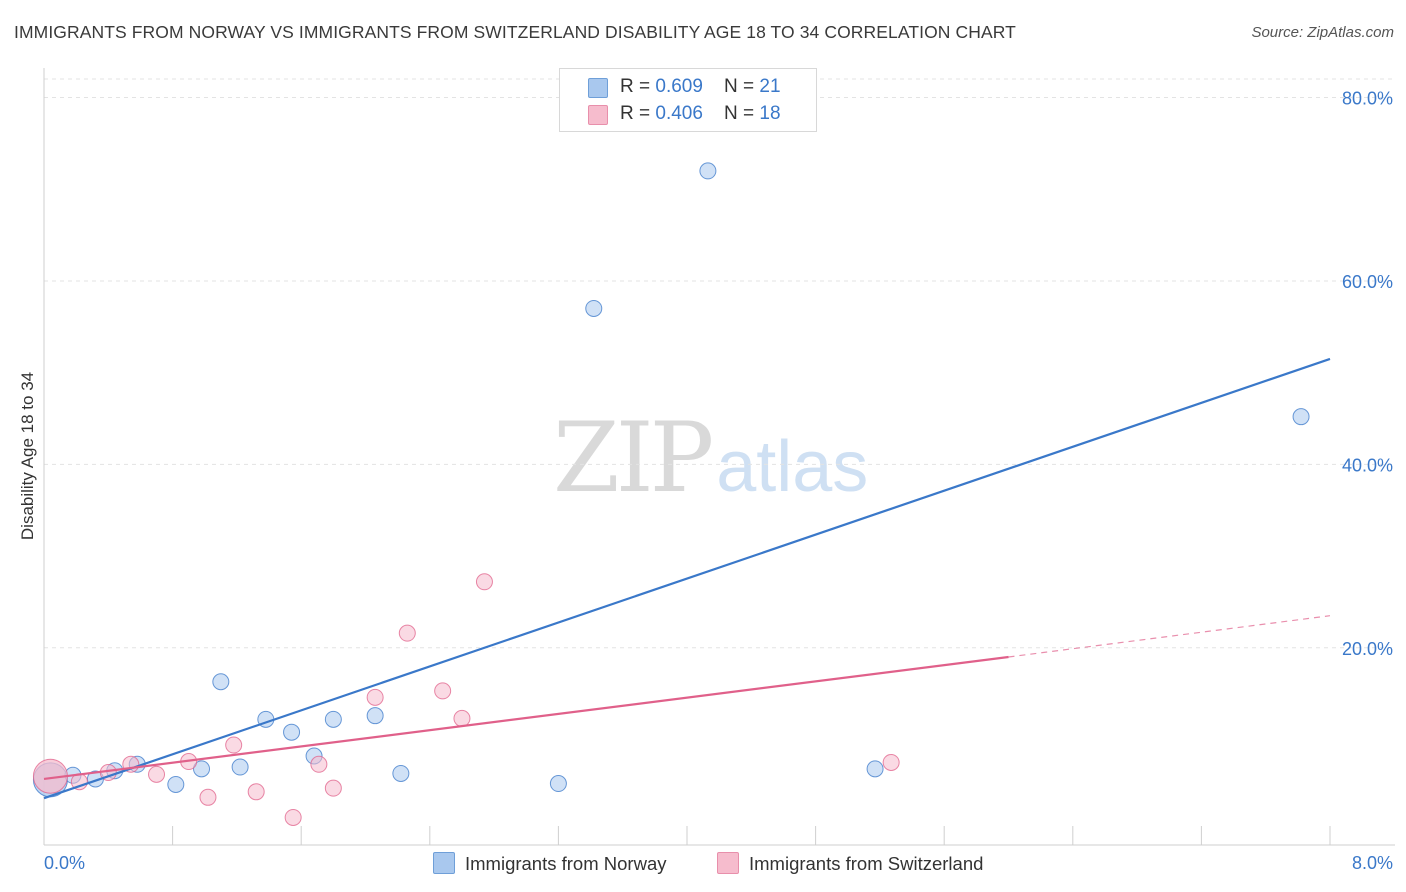  Describe the element at coordinates (679, 86) in the screenshot. I see `norway-r-value: 0.609` at that location.